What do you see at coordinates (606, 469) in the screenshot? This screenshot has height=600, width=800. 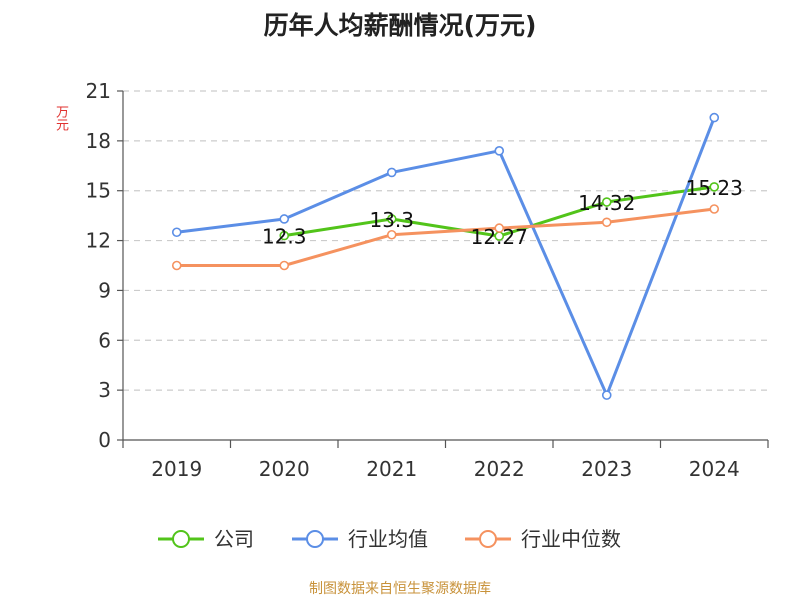 I see `x-tick-label: 2023` at bounding box center [606, 469].